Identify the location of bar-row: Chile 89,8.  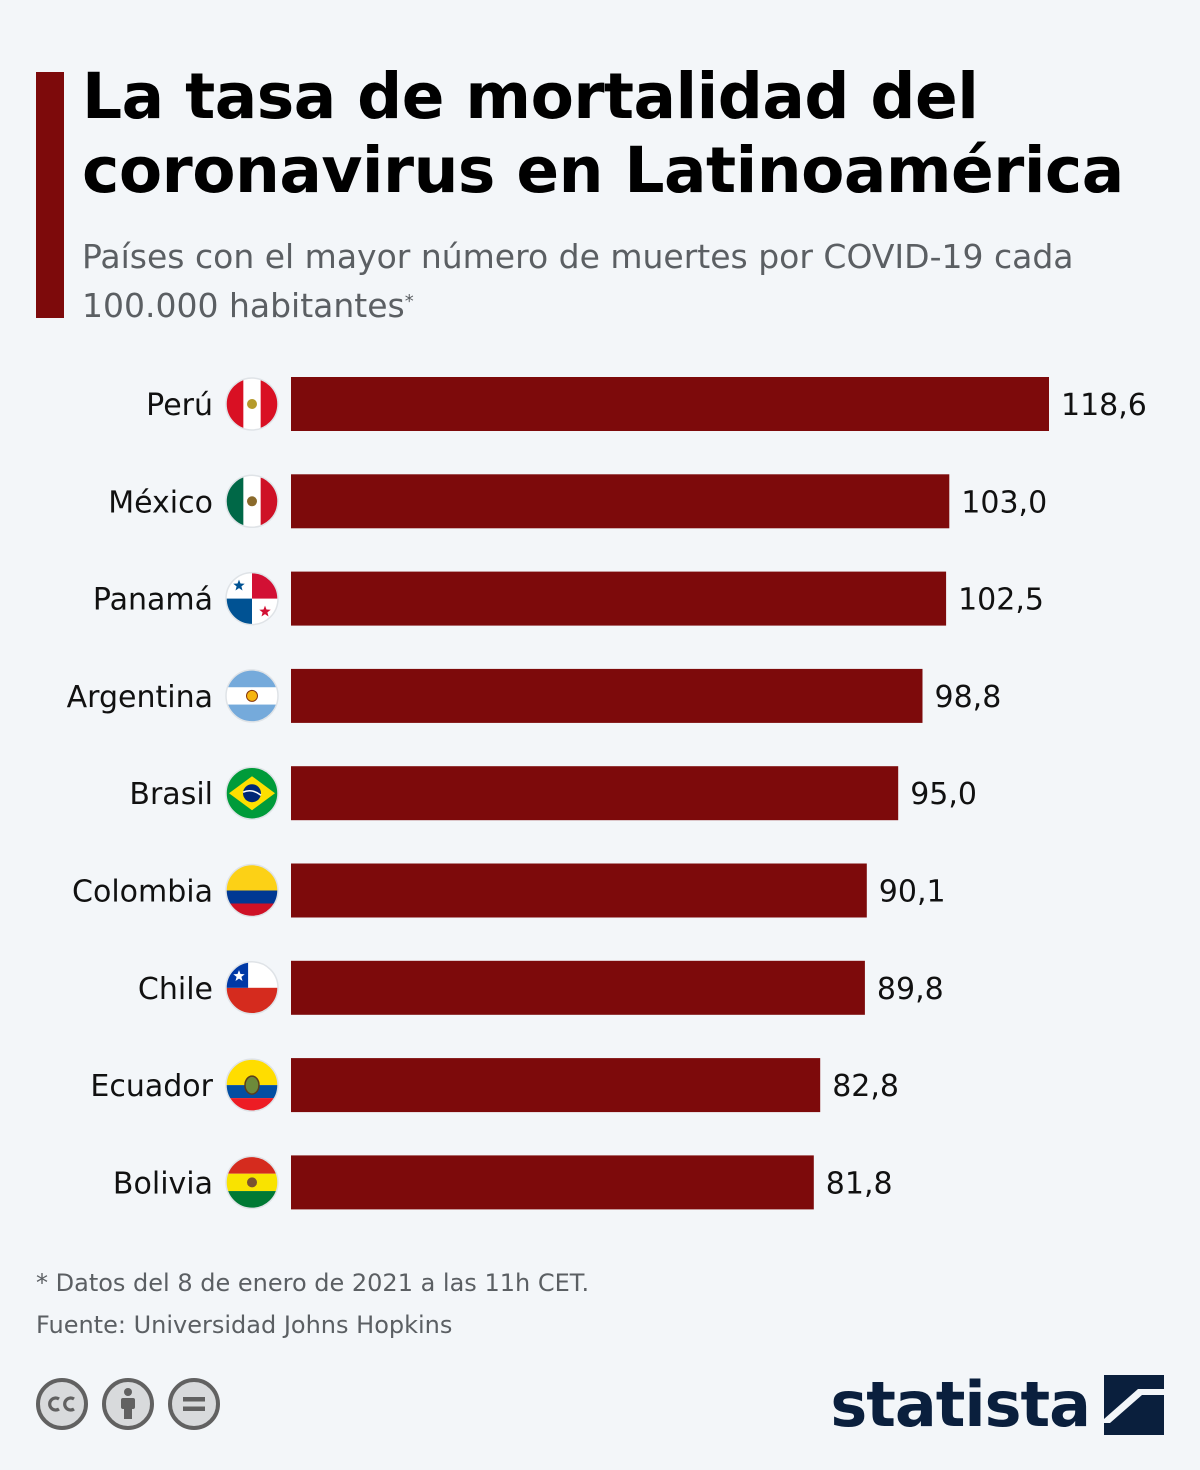
(541, 987).